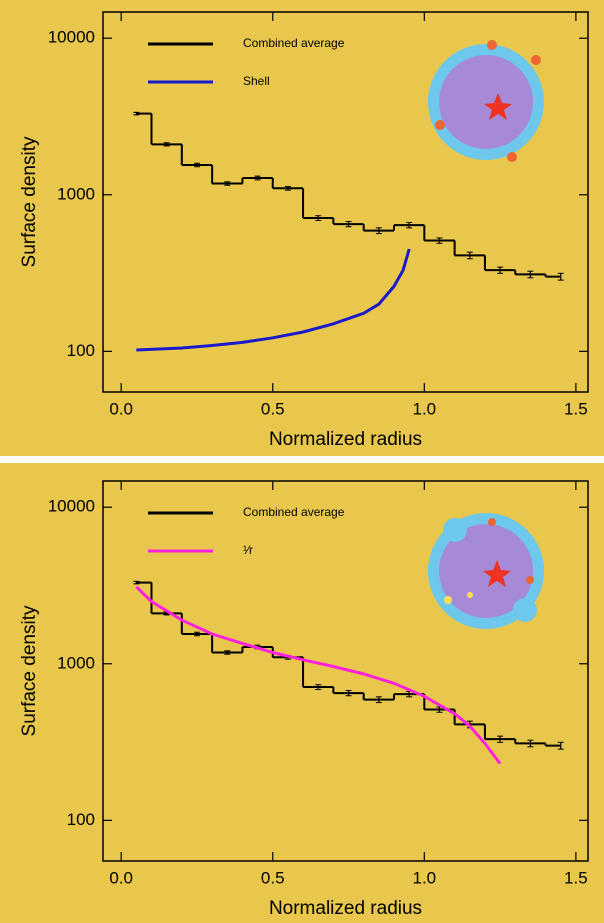 The width and height of the screenshot is (604, 923). Describe the element at coordinates (256, 81) in the screenshot. I see `legend-label: Shell` at that location.